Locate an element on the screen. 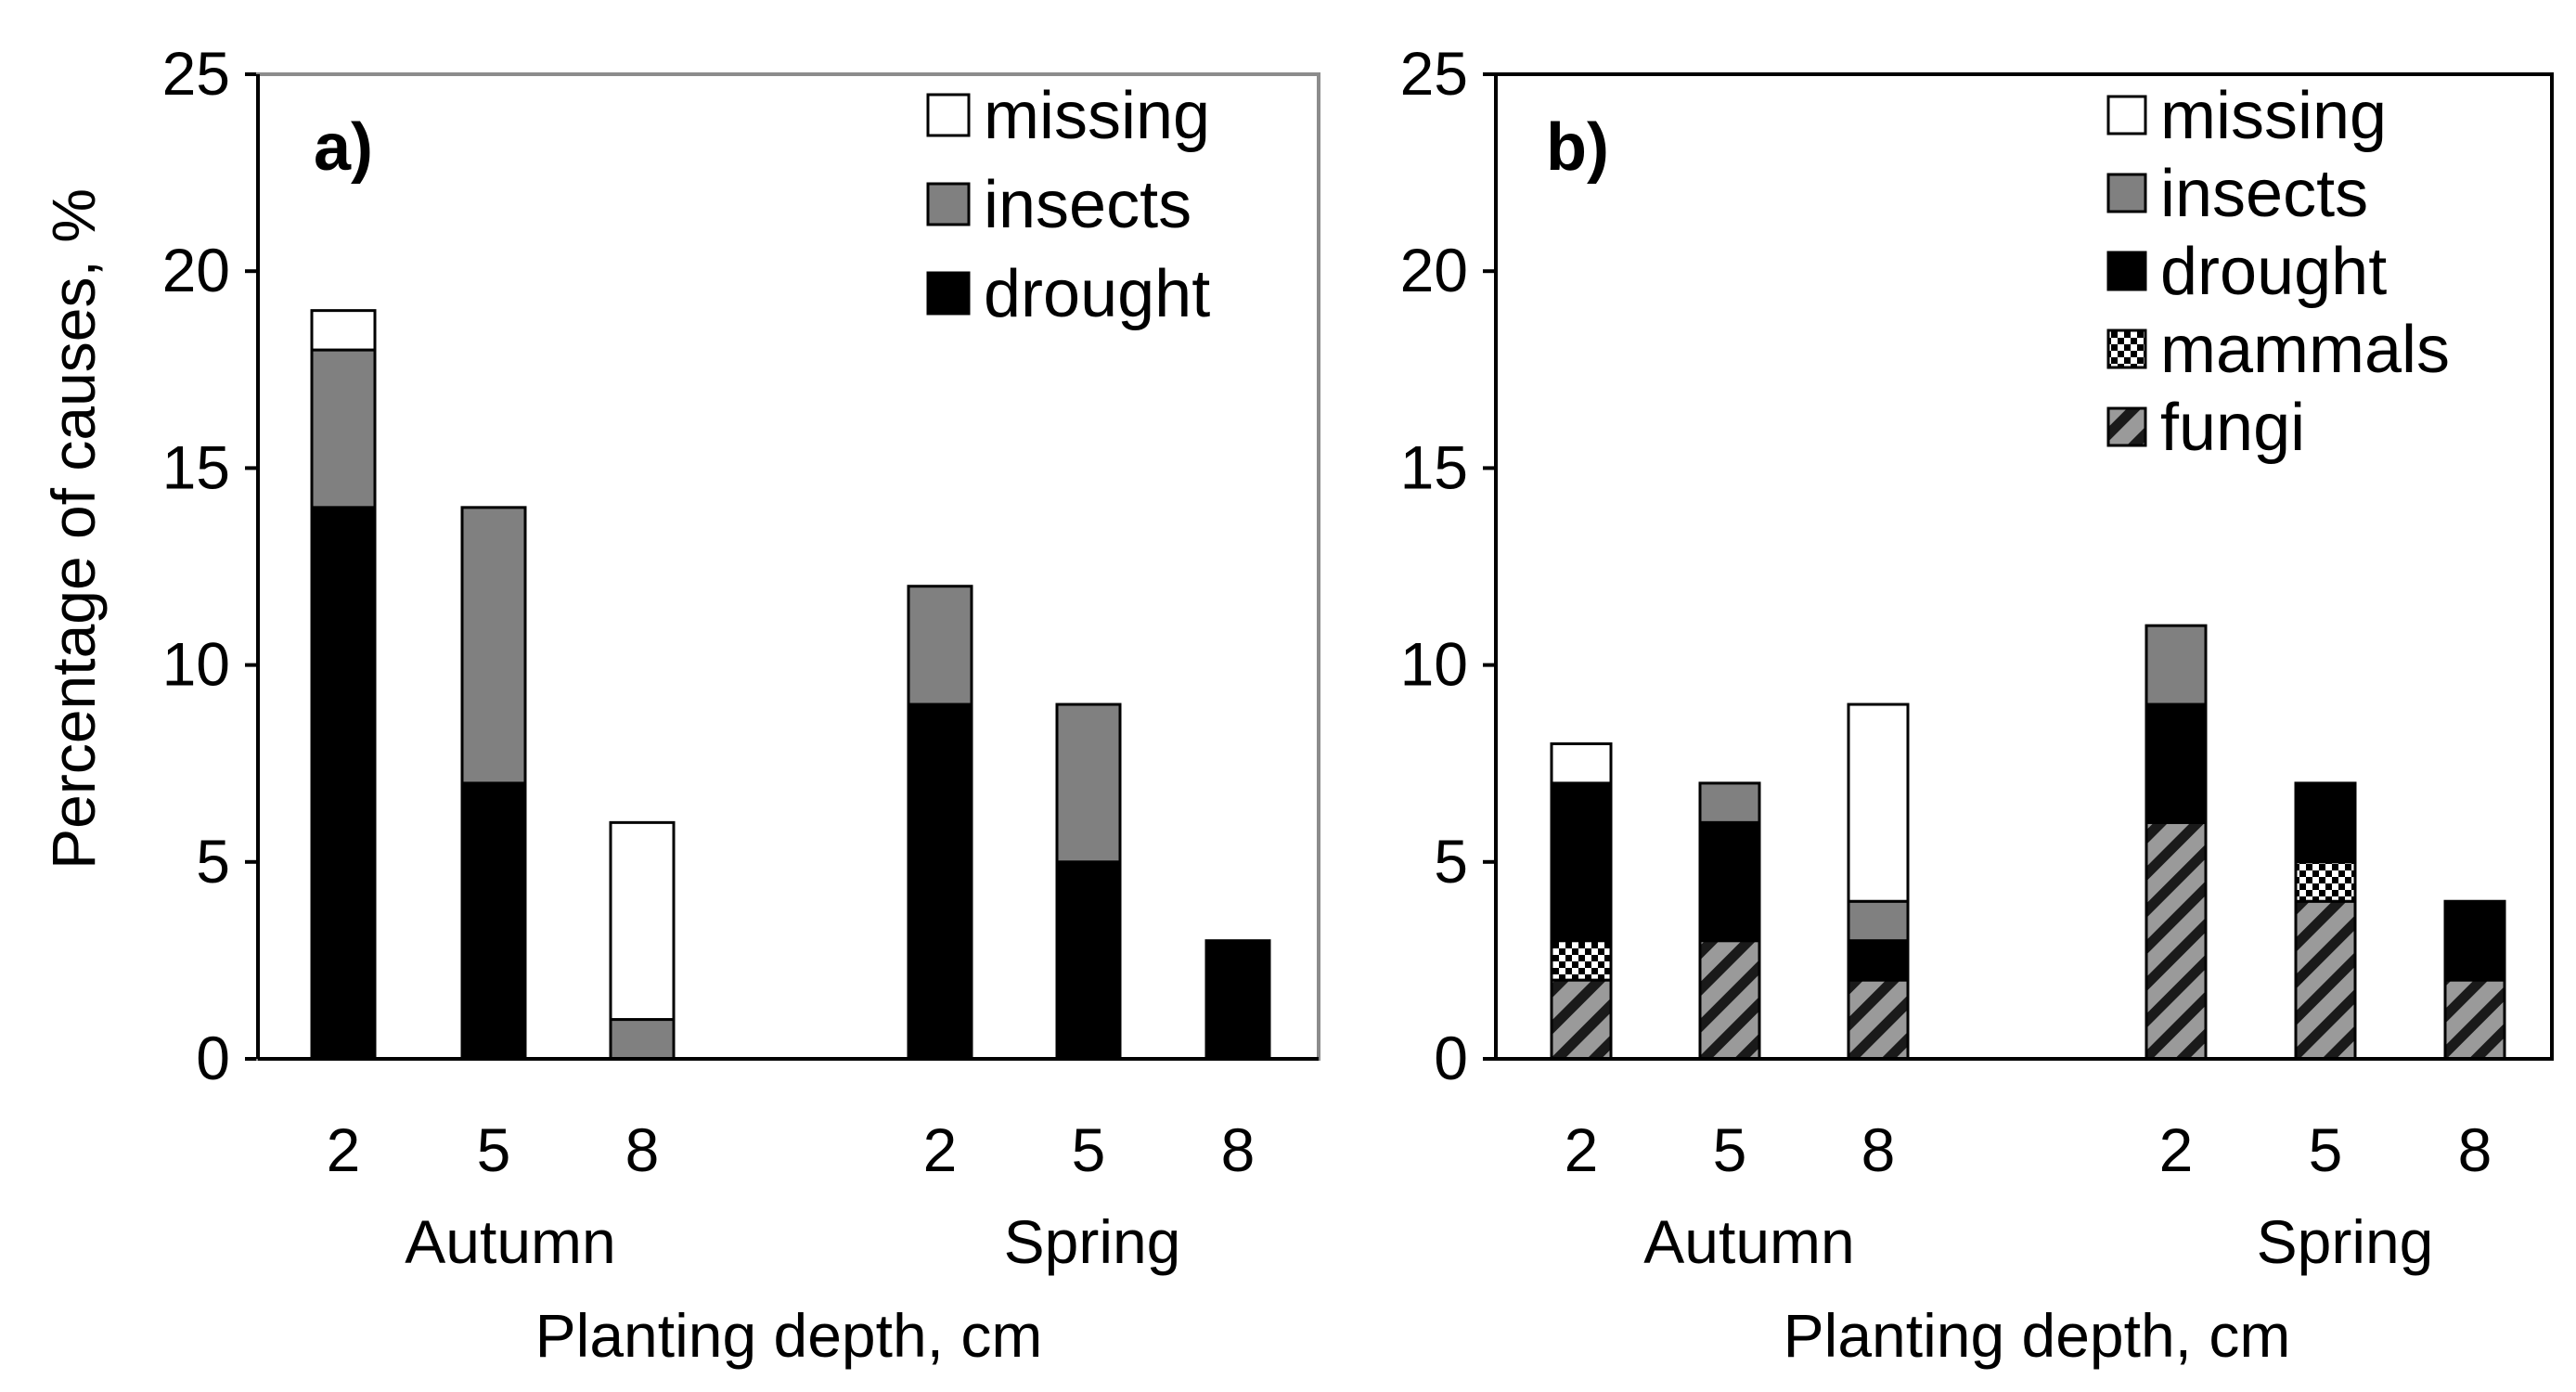 The width and height of the screenshot is (2576, 1392). panel-a-y-tick-label-1: 5 is located at coordinates (213, 862).